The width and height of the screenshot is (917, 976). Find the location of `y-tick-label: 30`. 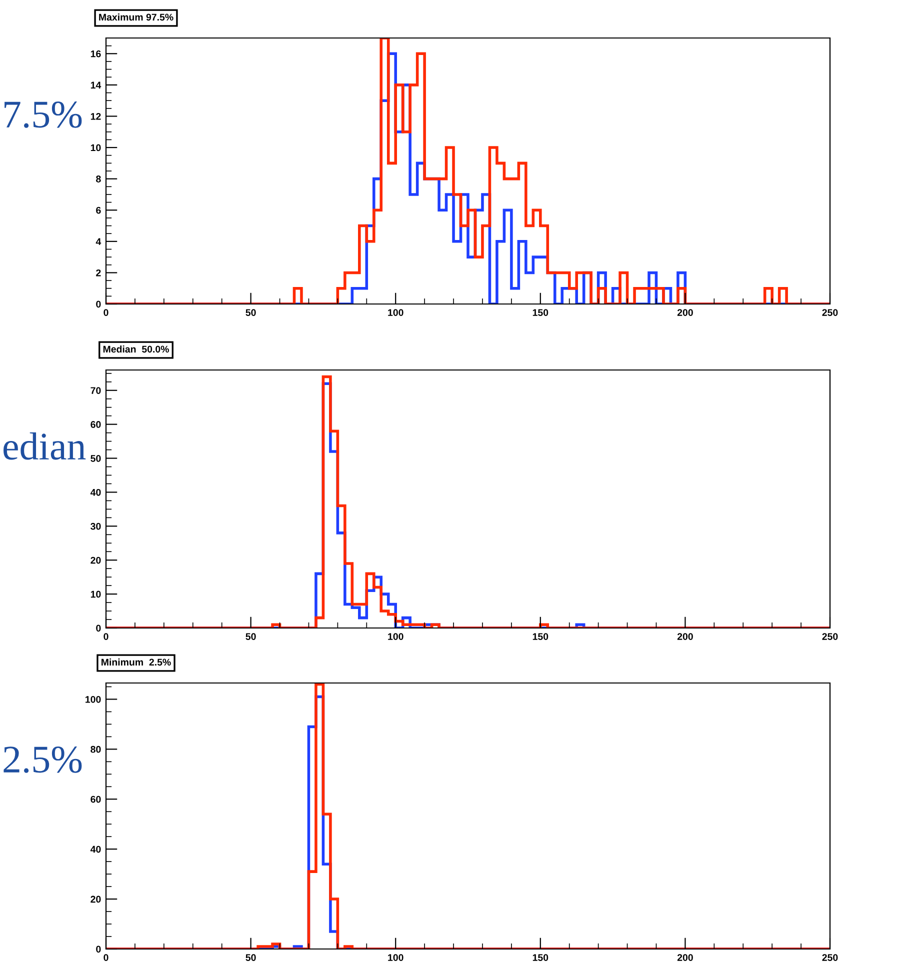

y-tick-label: 30 is located at coordinates (95, 526).